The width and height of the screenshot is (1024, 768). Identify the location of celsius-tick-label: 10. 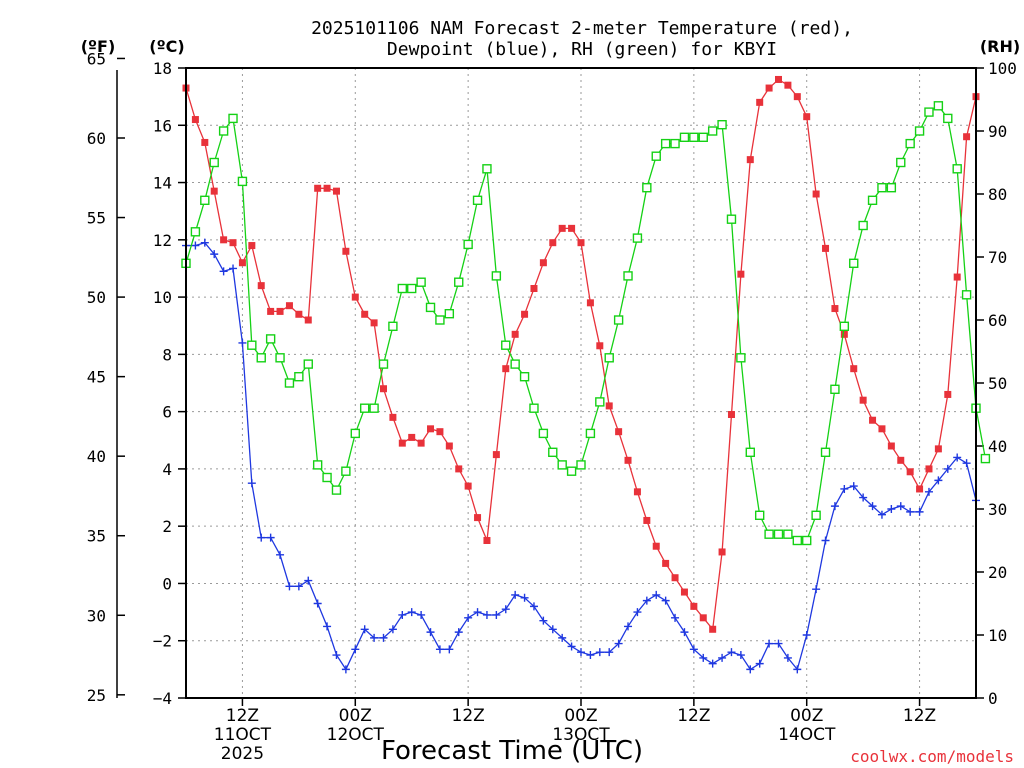
(162, 297).